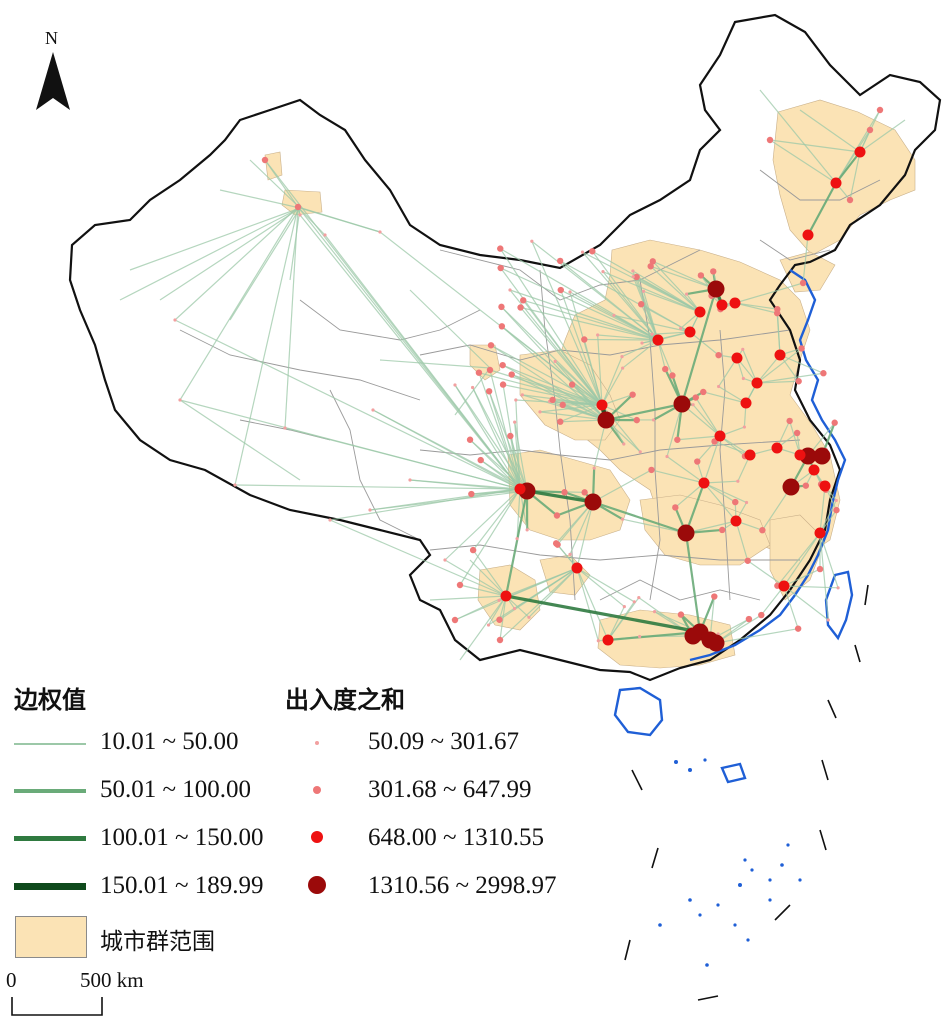 The height and width of the screenshot is (1026, 945). Describe the element at coordinates (182, 885) in the screenshot. I see `edge-legend-label-4: 150.01 ~ 189.99` at that location.